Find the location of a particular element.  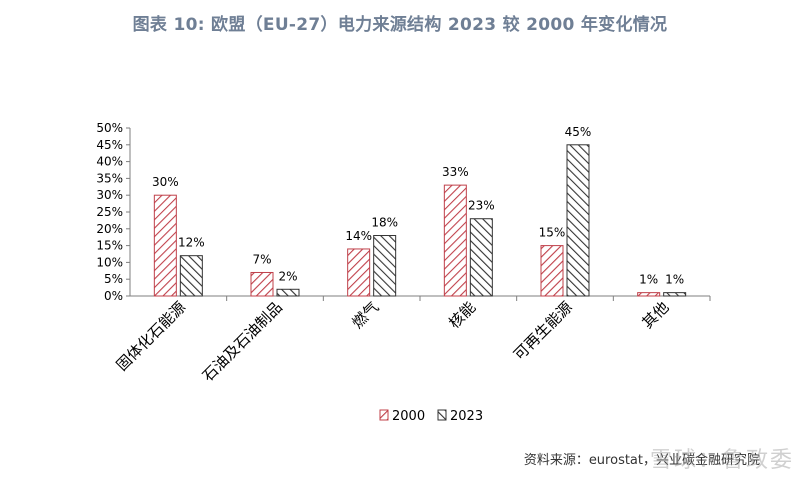

watermark: 雪球：鲁政委 is located at coordinates (721, 460).